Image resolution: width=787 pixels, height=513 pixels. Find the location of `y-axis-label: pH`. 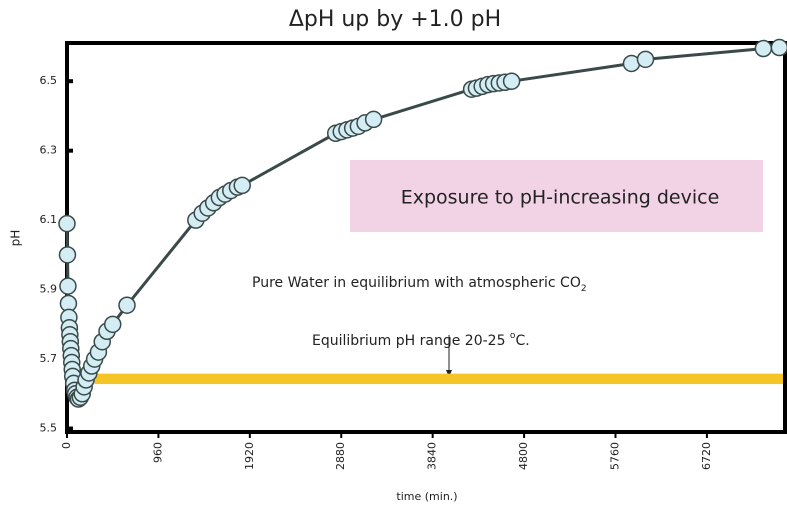

y-axis-label: pH is located at coordinates (16, 238).